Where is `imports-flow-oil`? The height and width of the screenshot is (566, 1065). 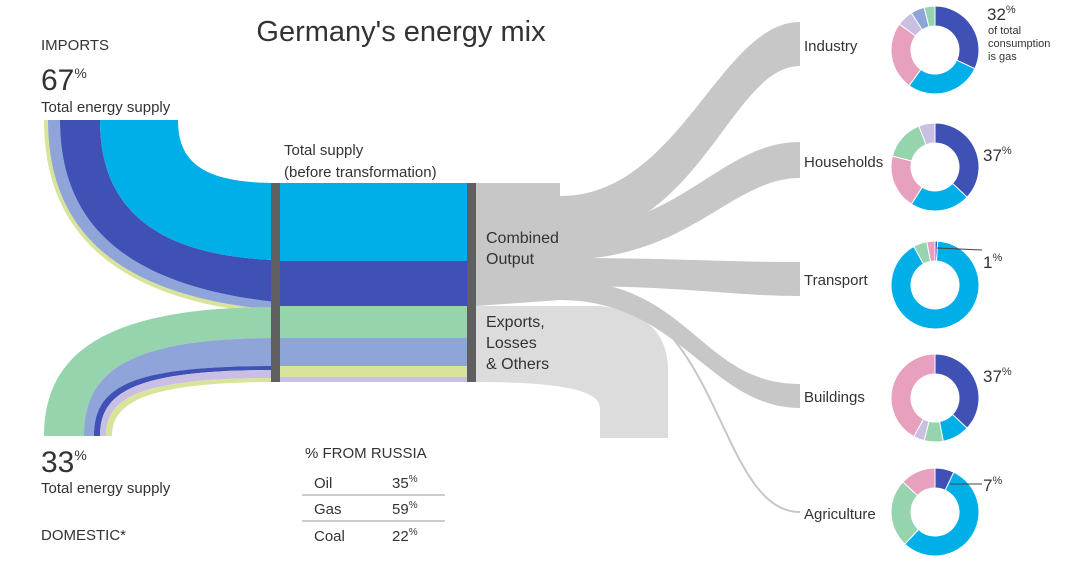 imports-flow-oil is located at coordinates (188, 190).